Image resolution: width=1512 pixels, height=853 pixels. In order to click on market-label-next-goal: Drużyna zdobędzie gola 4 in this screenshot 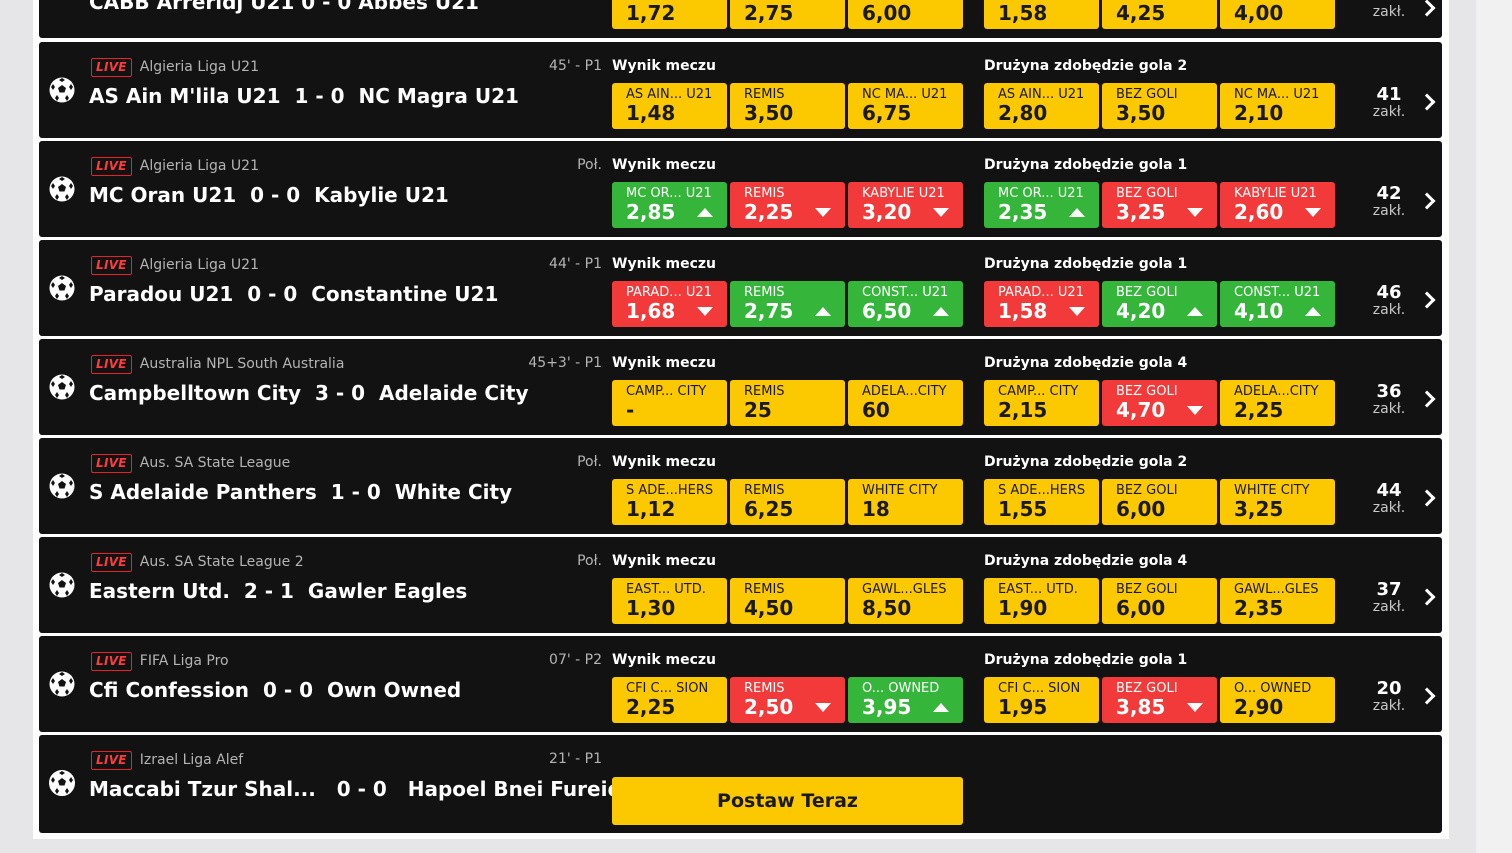, I will do `click(1086, 561)`.